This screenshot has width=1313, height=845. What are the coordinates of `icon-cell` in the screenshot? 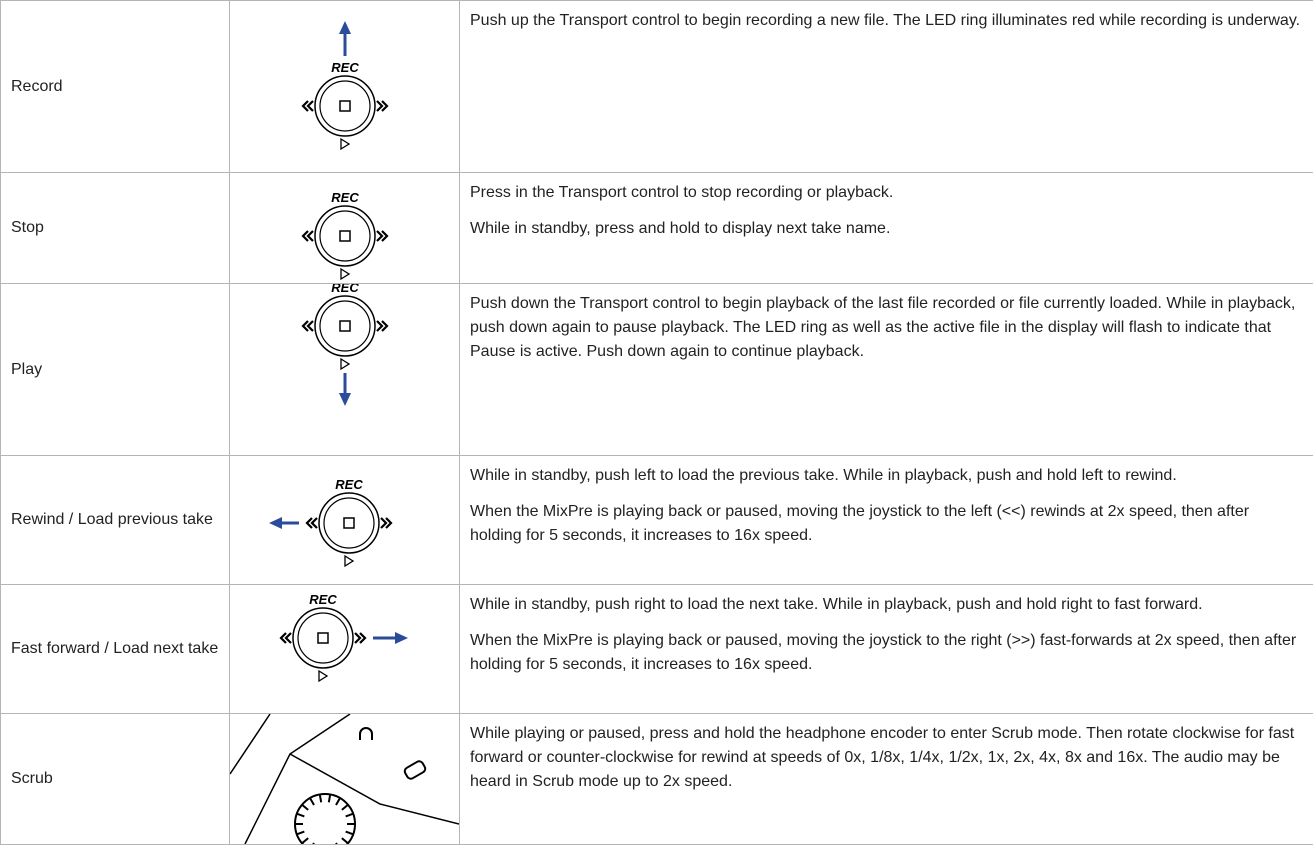 It's located at (345, 779).